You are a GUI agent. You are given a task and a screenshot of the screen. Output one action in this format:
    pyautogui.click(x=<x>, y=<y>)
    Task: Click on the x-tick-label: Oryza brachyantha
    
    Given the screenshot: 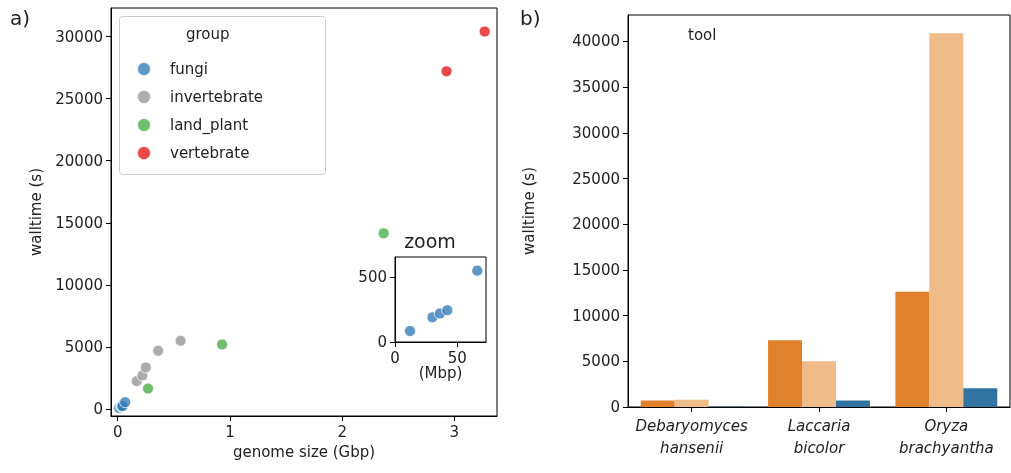 What is the action you would take?
    pyautogui.click(x=946, y=437)
    